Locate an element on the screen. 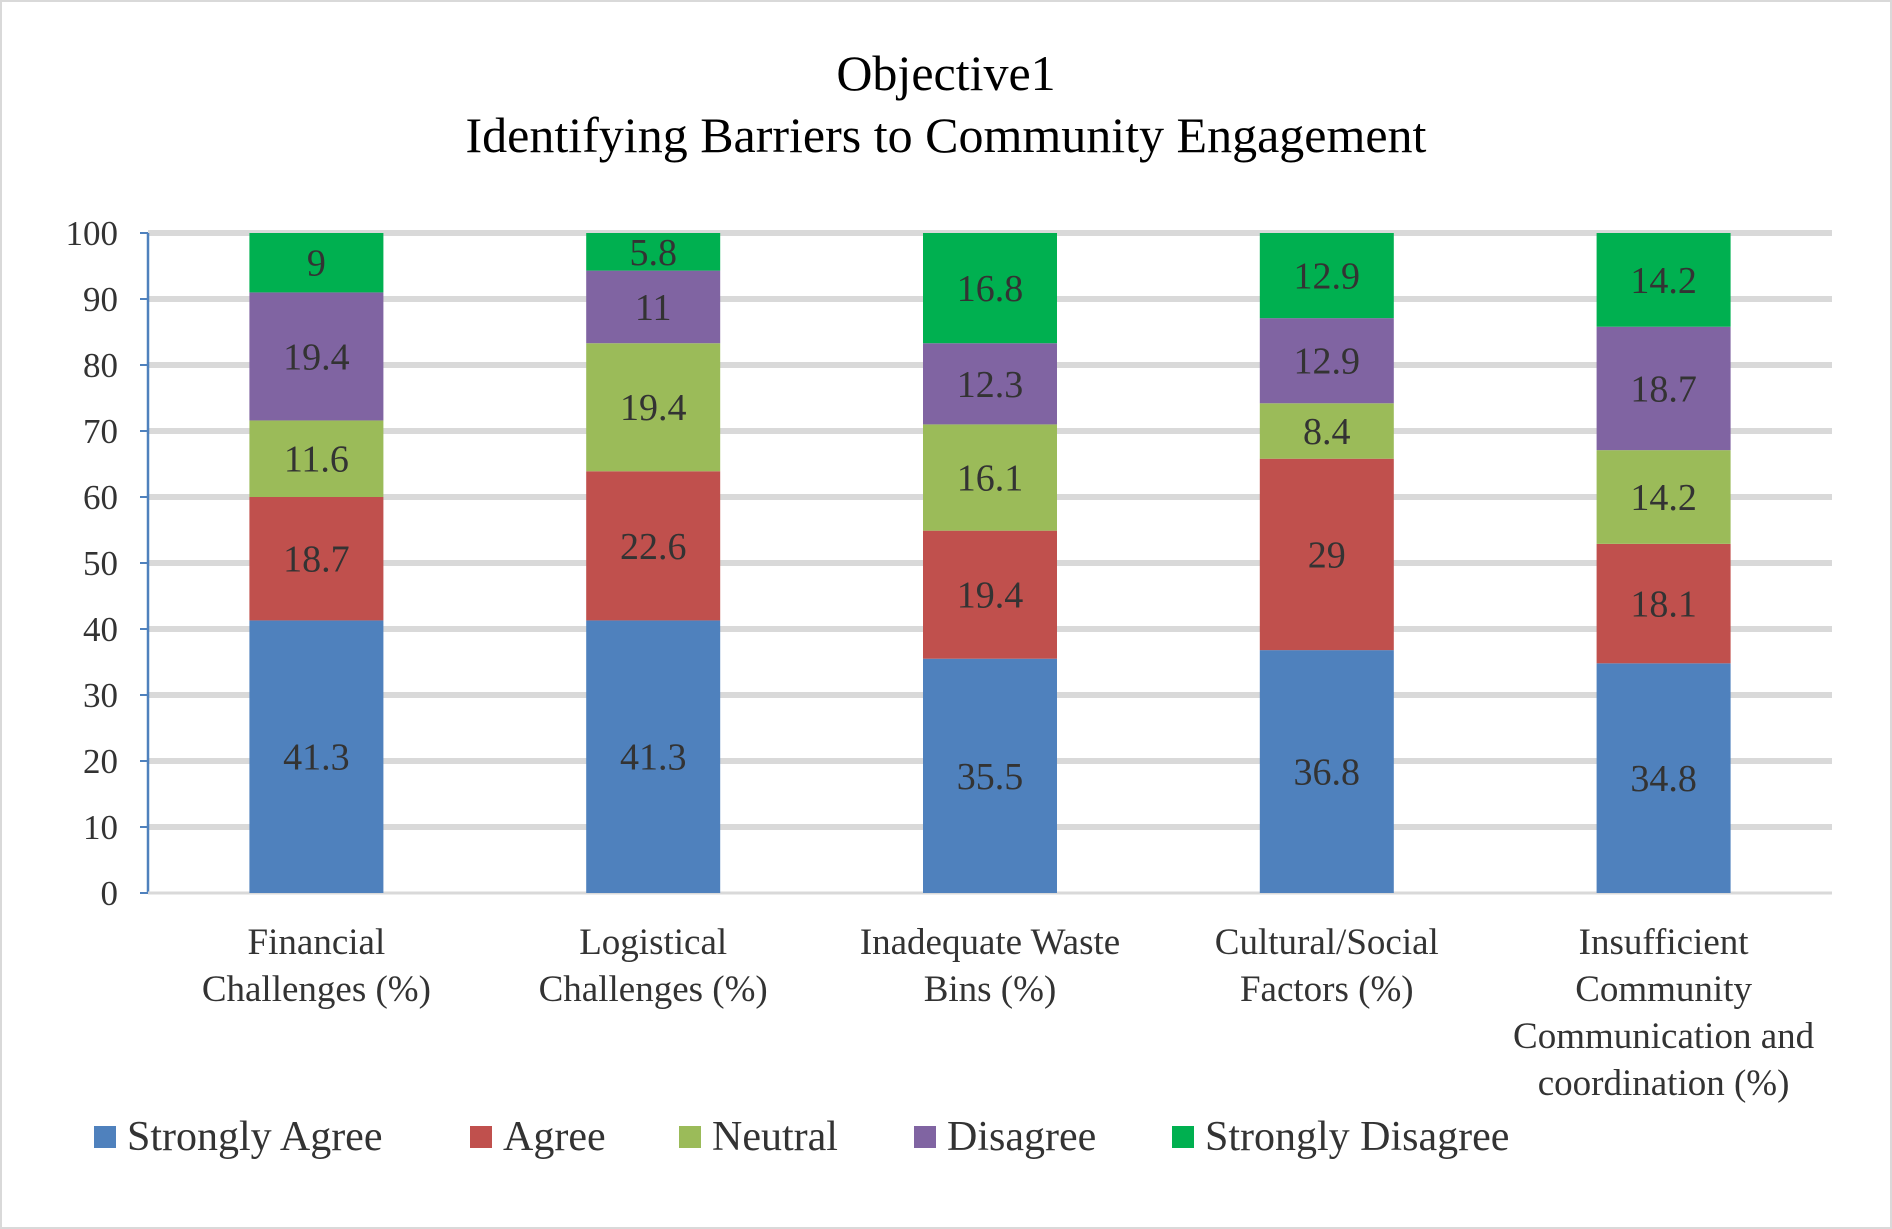  data-label: 35.5 is located at coordinates (990, 777).